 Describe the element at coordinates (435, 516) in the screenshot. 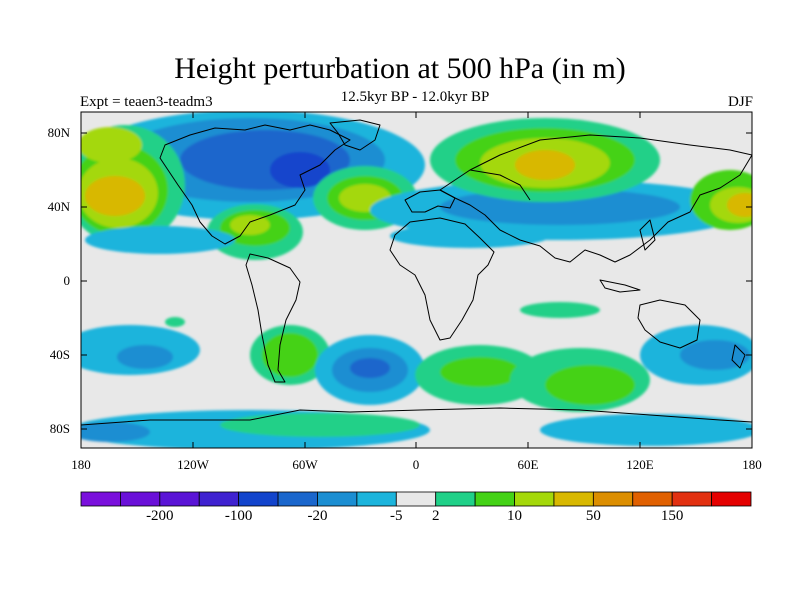

I see `colorbar-label: 2` at that location.